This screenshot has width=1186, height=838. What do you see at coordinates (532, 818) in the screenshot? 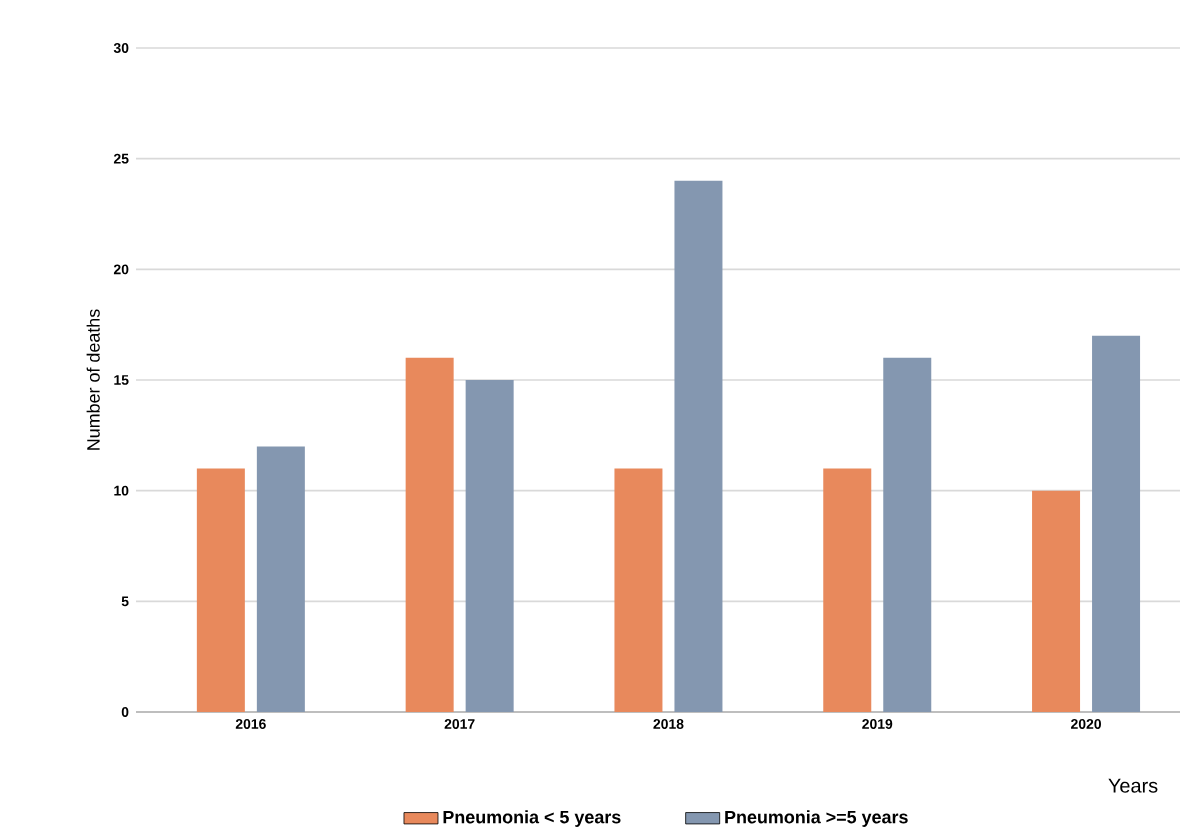
I see `legend-label: Pneumonia < 5 years` at bounding box center [532, 818].